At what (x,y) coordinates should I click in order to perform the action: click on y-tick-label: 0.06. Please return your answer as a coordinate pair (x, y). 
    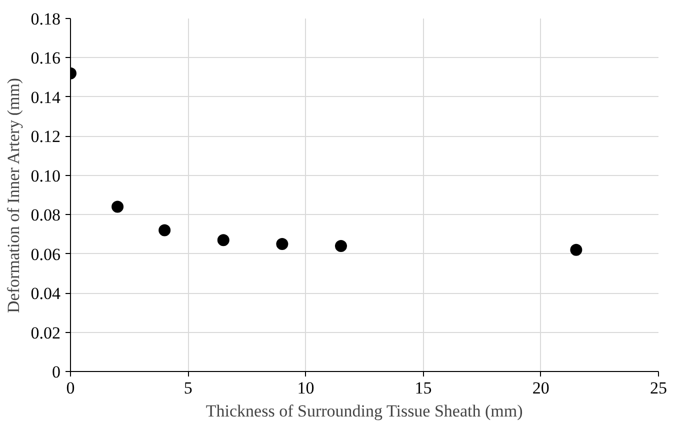
    Looking at the image, I should click on (45, 254).